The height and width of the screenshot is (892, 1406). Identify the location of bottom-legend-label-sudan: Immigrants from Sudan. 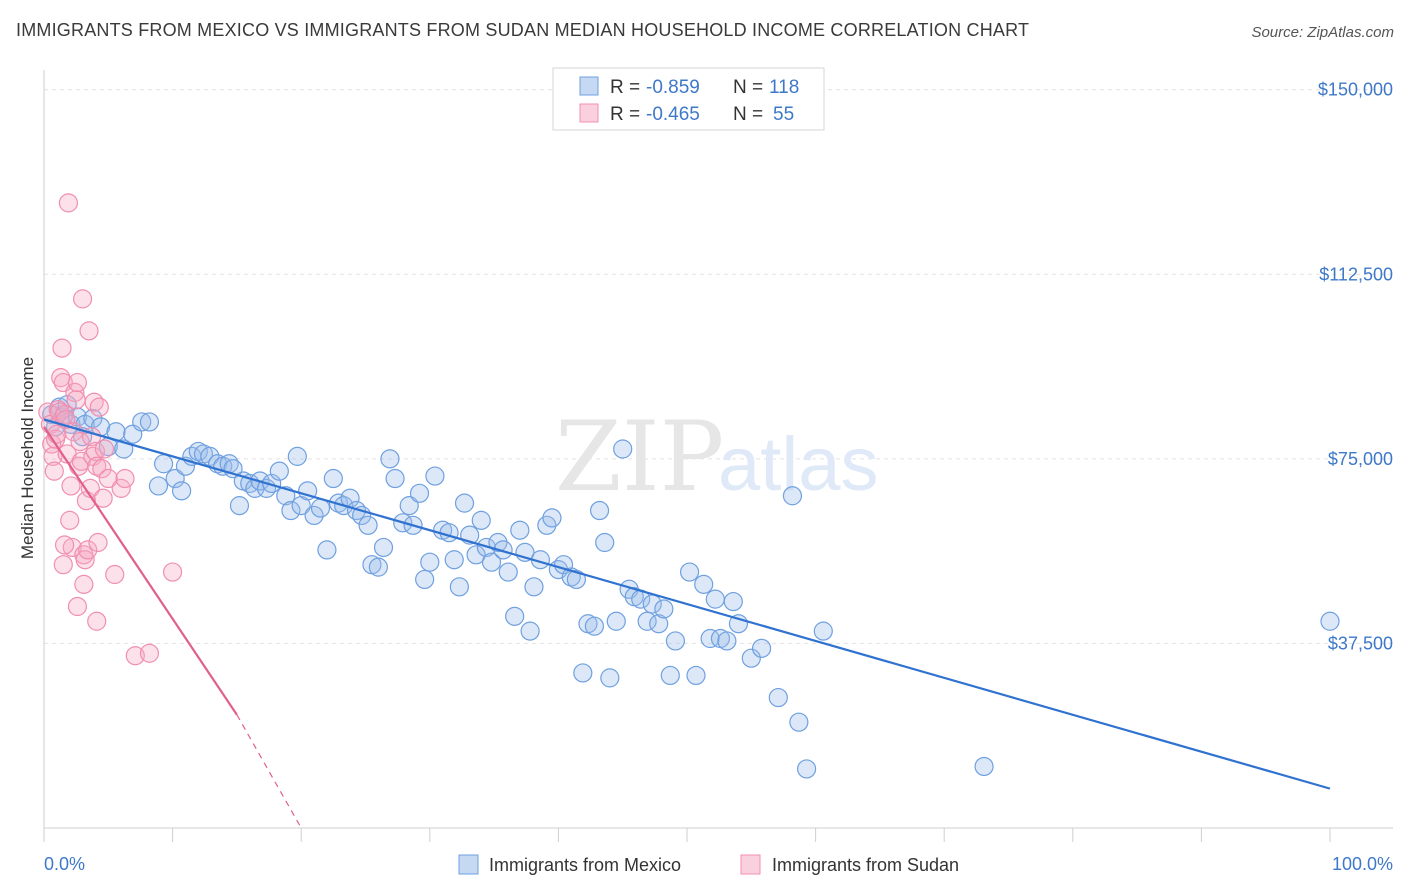
(865, 865).